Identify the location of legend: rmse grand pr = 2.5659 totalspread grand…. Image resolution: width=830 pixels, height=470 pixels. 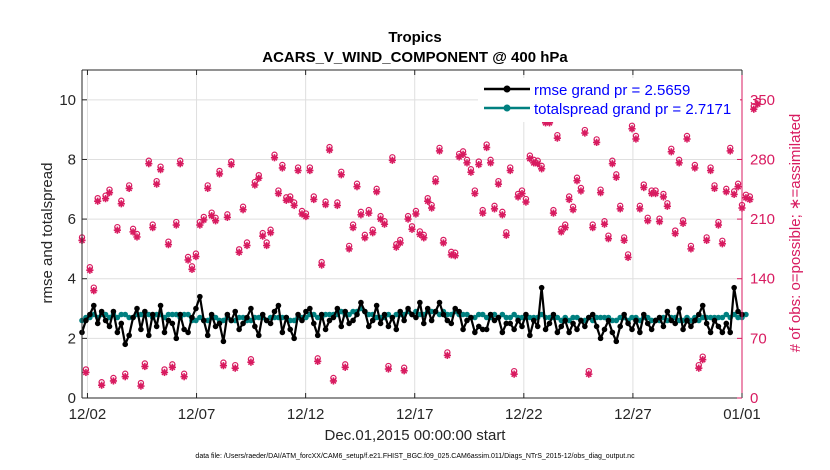
(609, 100).